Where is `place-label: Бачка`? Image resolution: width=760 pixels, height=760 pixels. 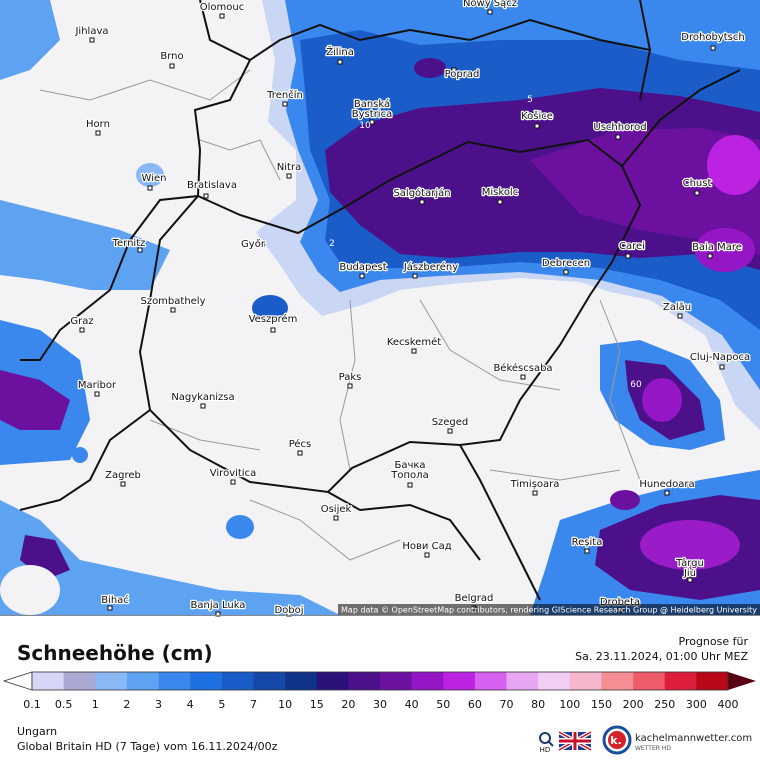 place-label: Бачка is located at coordinates (409, 465).